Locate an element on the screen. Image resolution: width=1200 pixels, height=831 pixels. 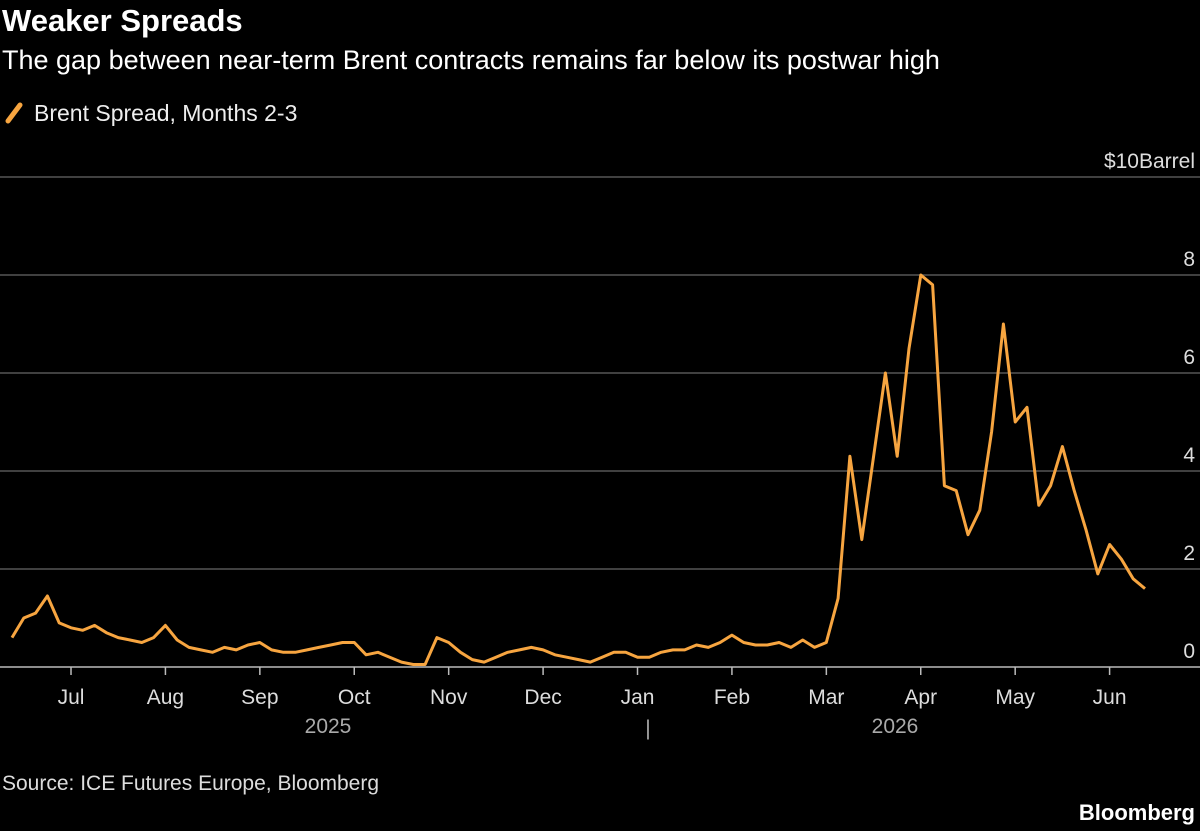
x-tick-label: Feb is located at coordinates (732, 697).